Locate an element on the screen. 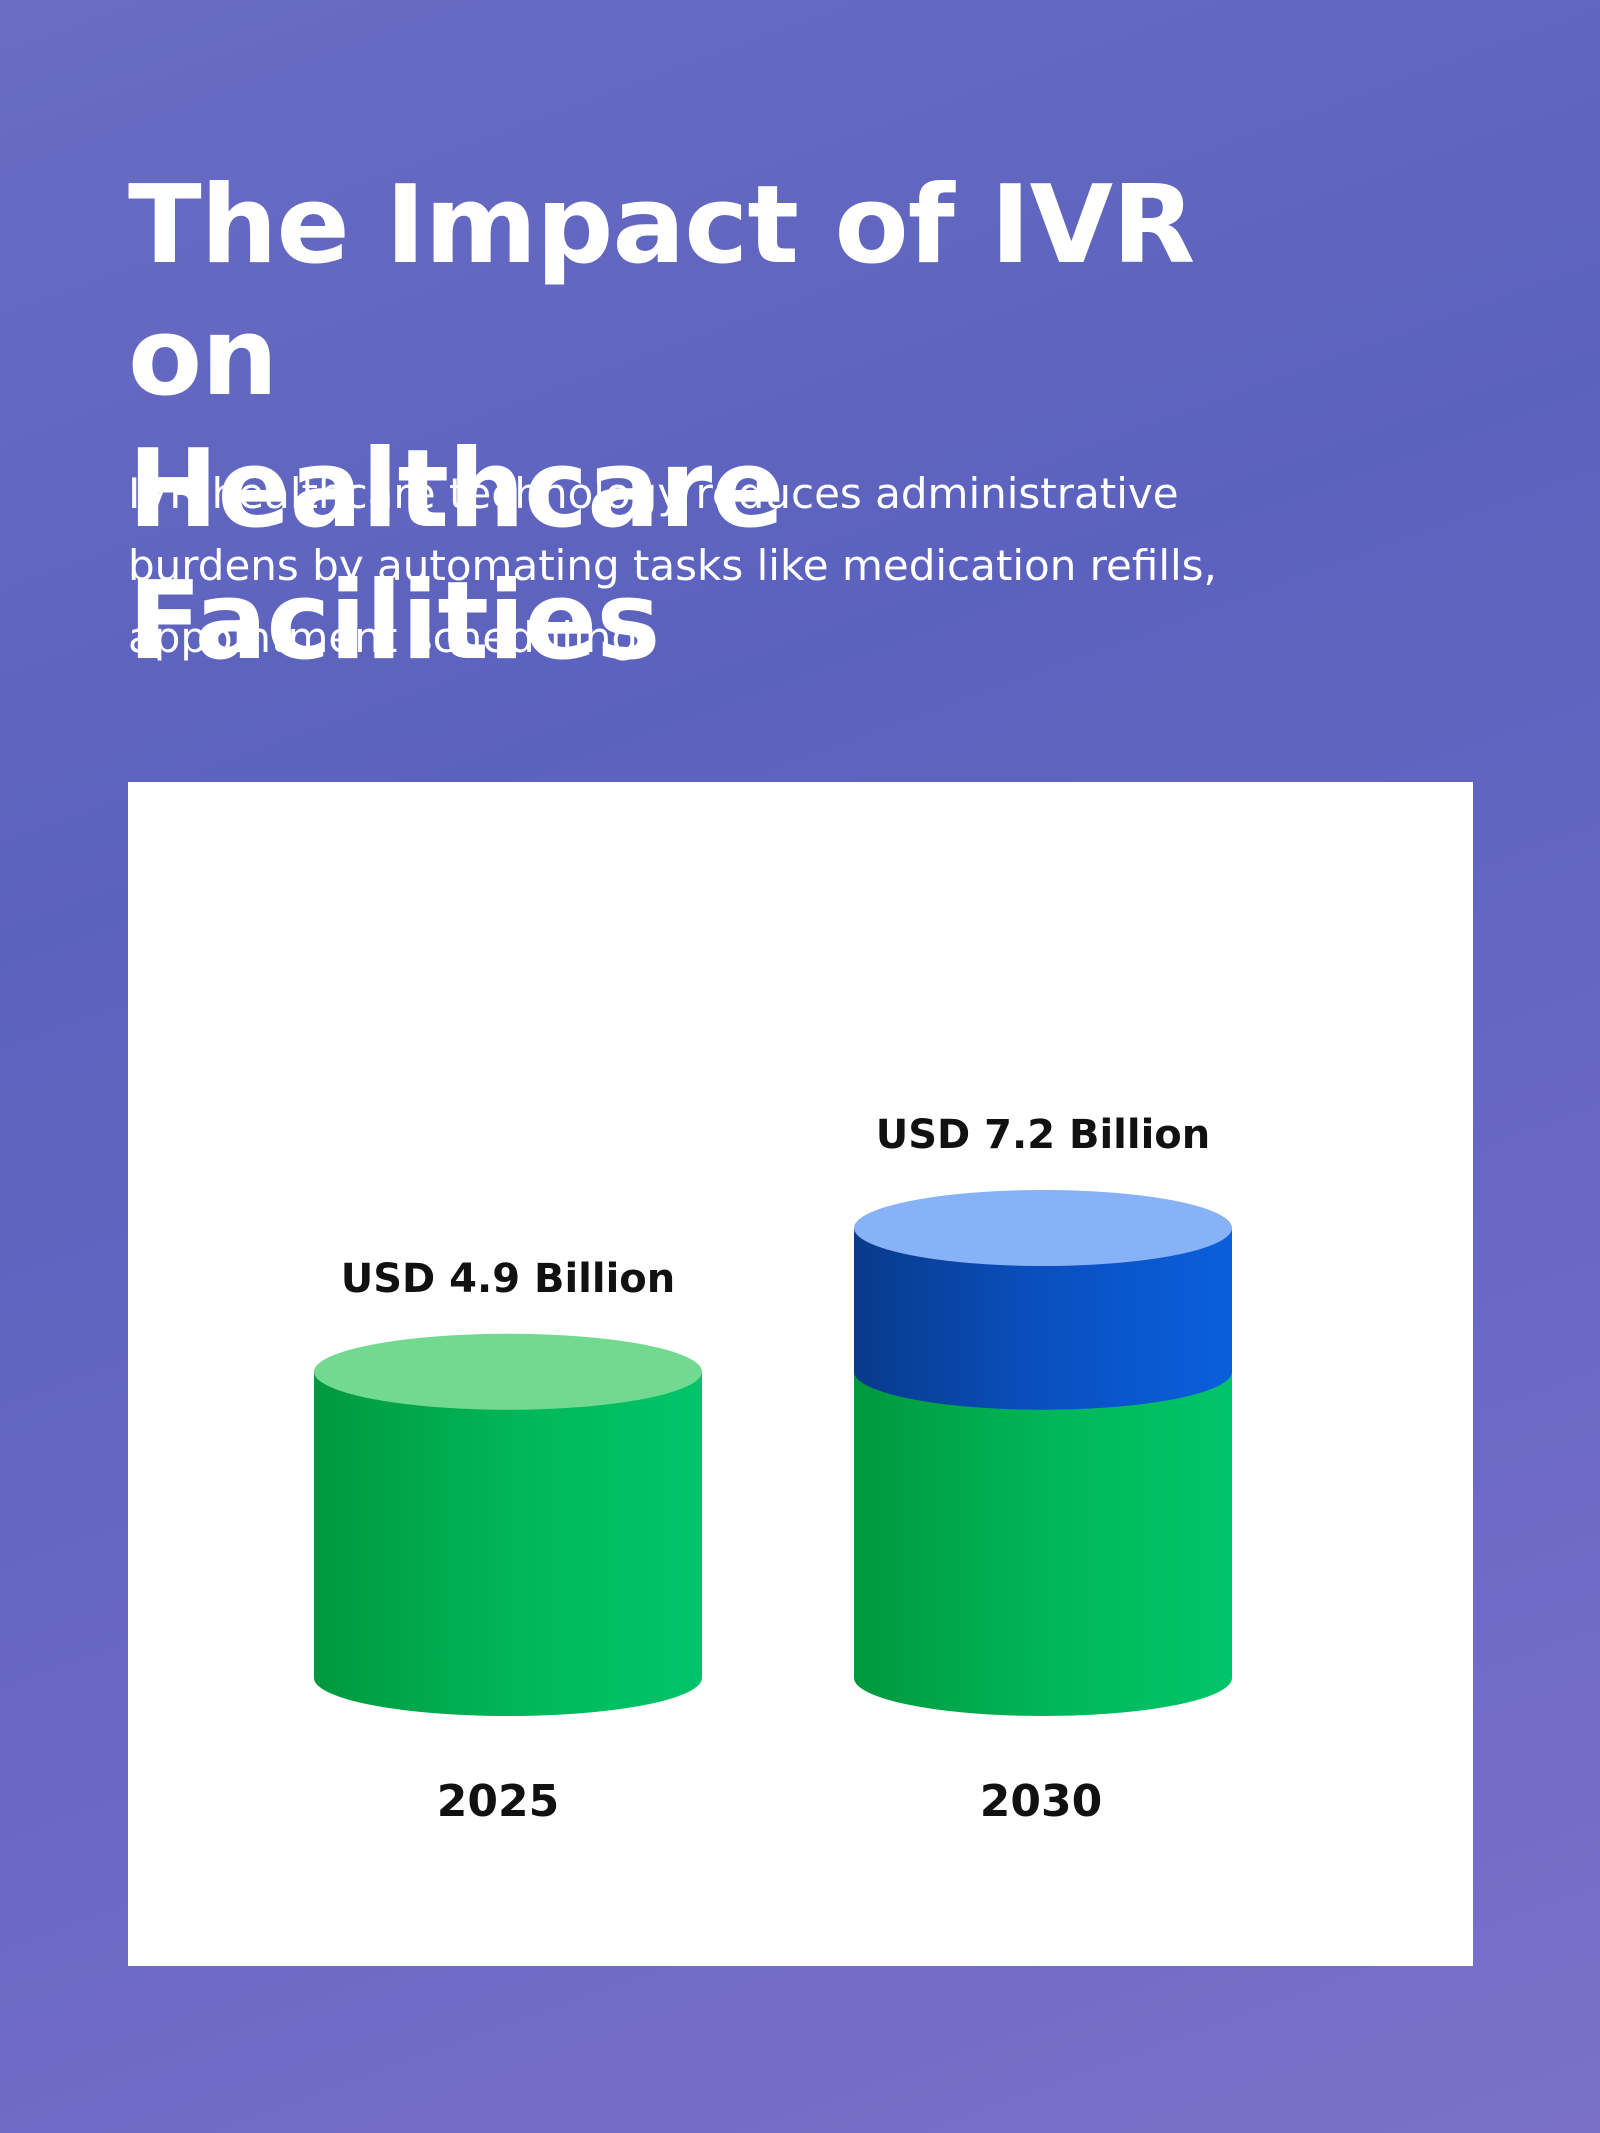 The height and width of the screenshot is (2133, 1600). cylinder-2030-base-body is located at coordinates (1043, 1543).